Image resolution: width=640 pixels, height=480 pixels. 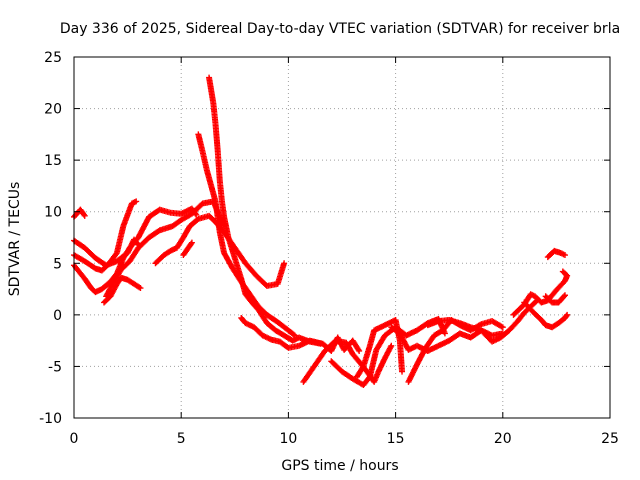 I want to click on x-tick-label: 5, so click(x=181, y=439).